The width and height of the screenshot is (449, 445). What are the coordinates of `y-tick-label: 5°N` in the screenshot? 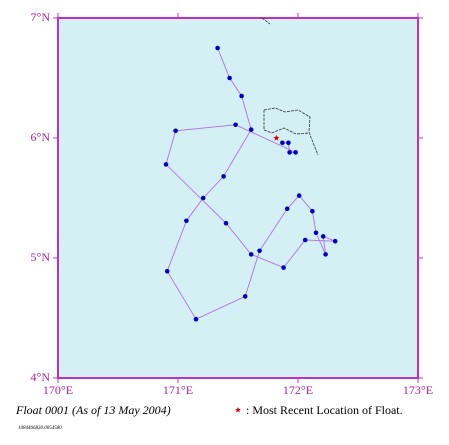 It's located at (41, 257).